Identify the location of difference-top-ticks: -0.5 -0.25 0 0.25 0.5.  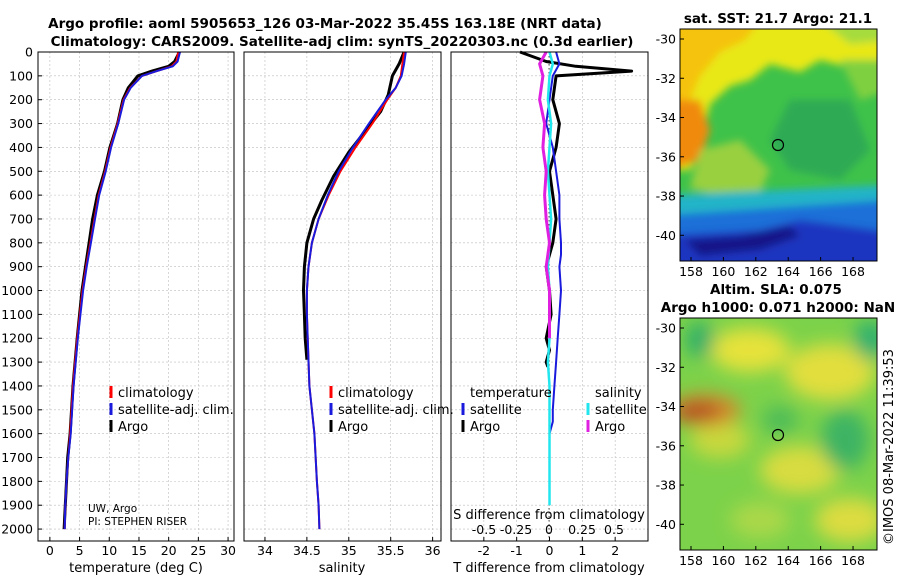
(548, 529).